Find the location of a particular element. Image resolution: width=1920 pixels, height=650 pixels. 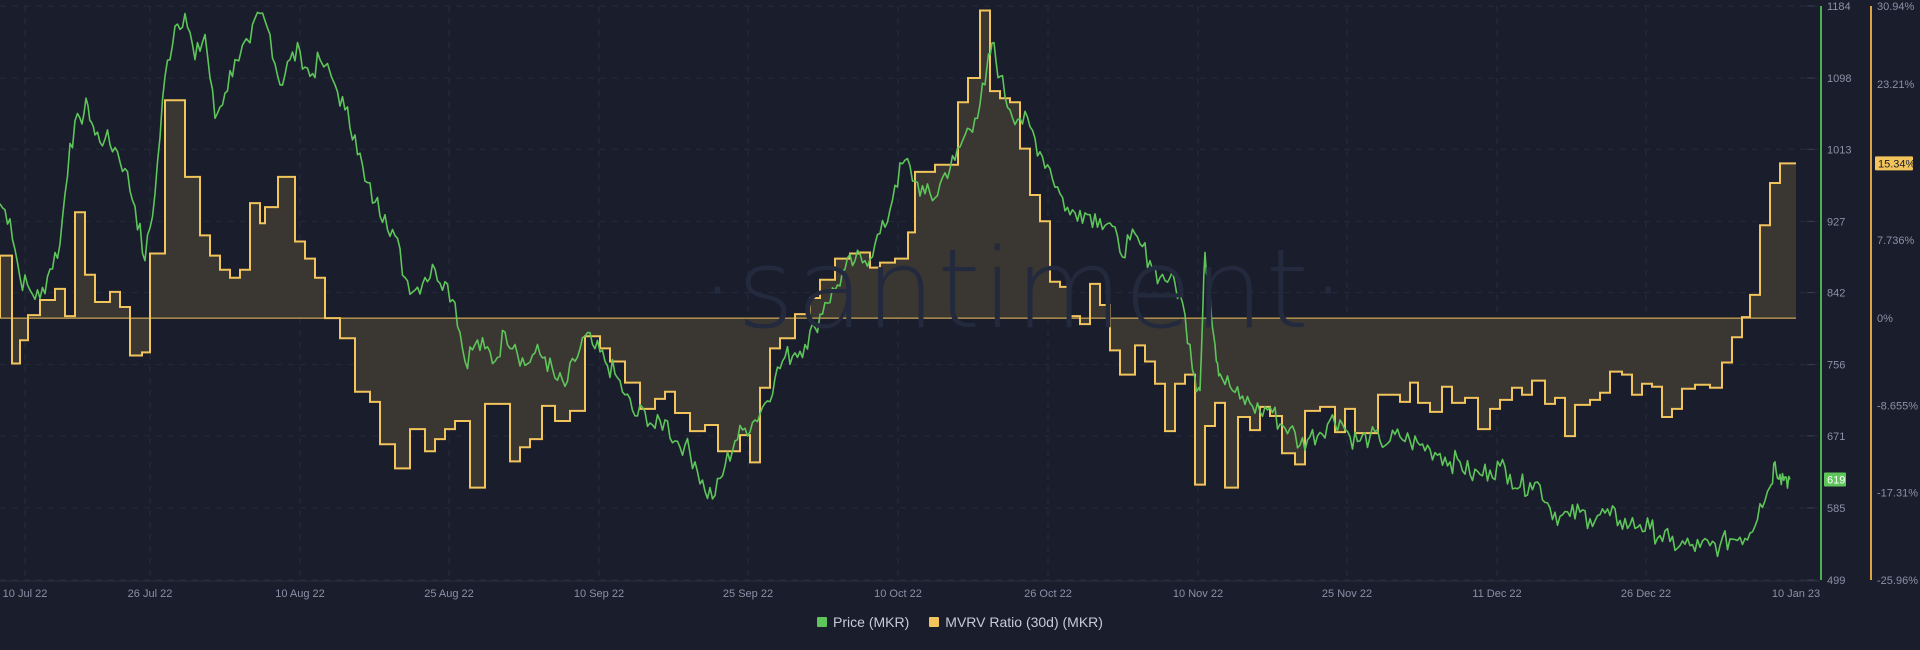

chart-legend: Price (MKR) MVRV Ratio (30d) (MKR) is located at coordinates (960, 622).